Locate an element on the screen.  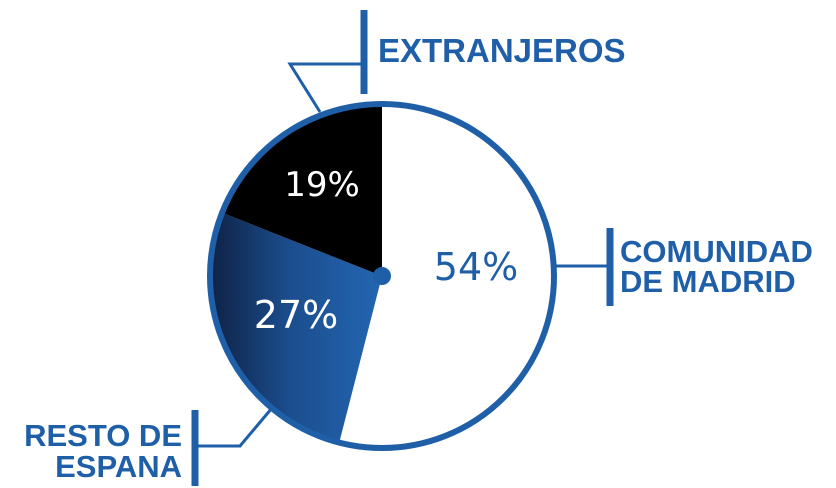
slice-value-label-extranjeros: 19% is located at coordinates (322, 185).